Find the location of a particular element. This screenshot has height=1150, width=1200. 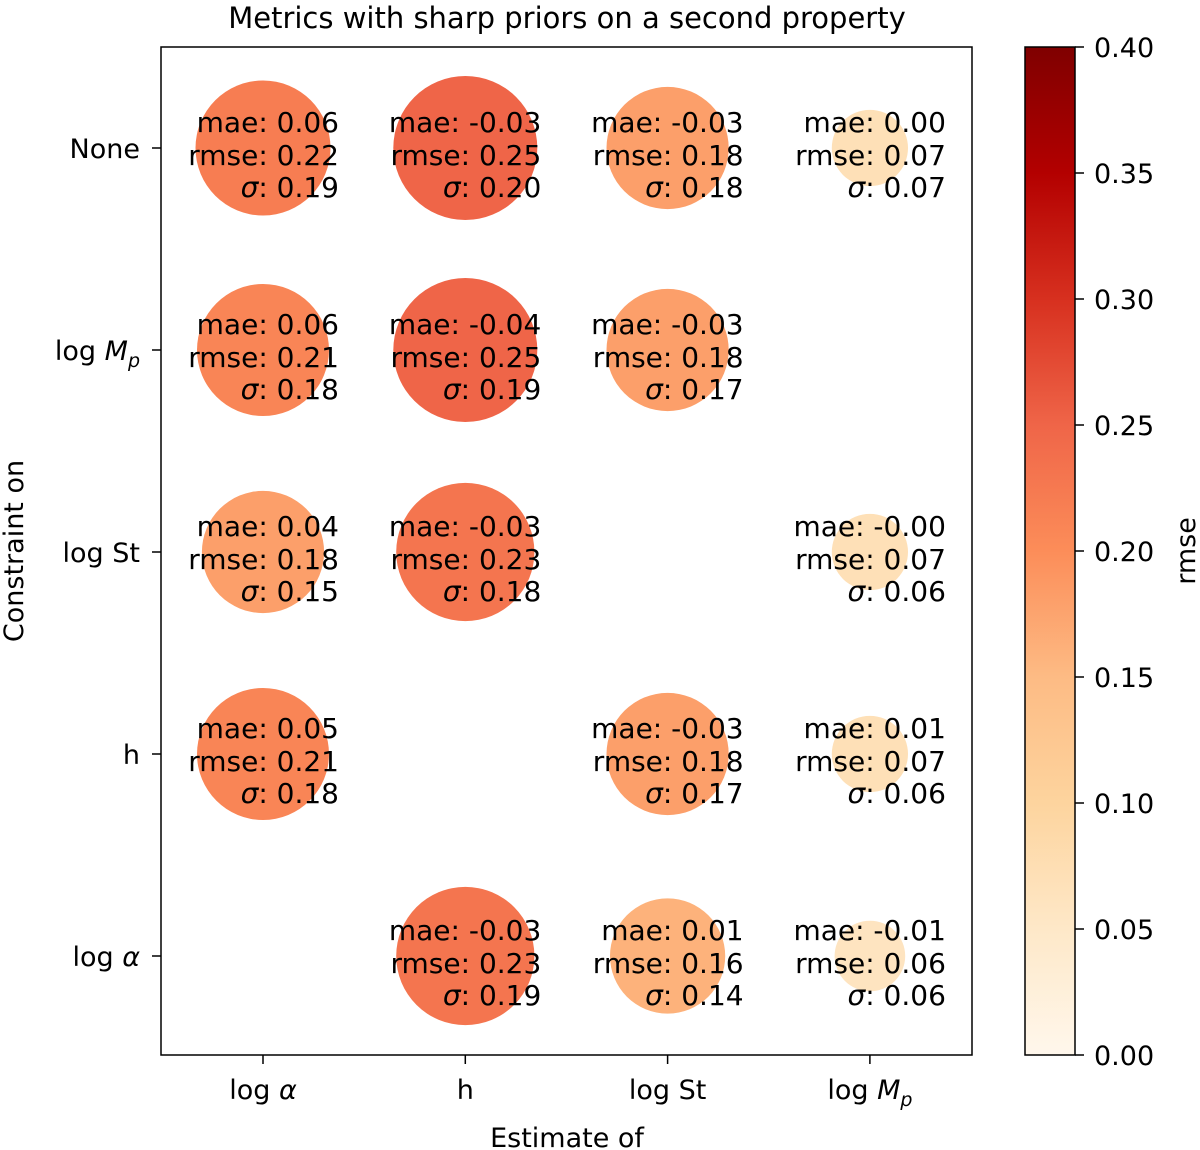

colorbar-tick-label: 0.10 is located at coordinates (1124, 804).